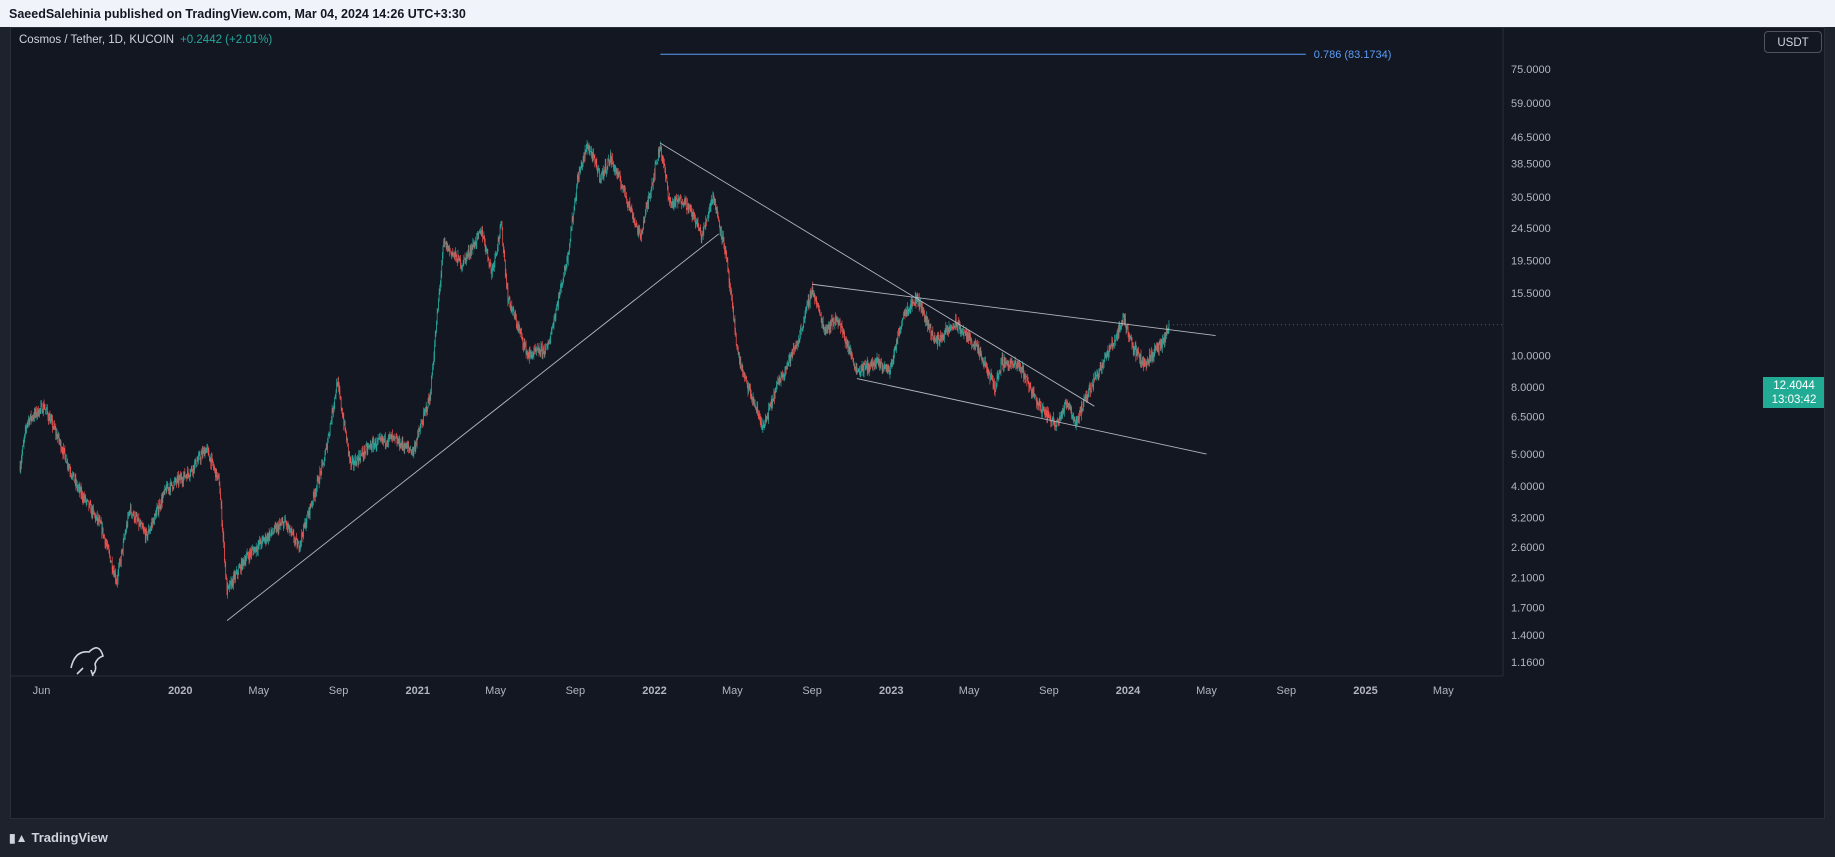 The height and width of the screenshot is (857, 1835). What do you see at coordinates (58, 837) in the screenshot?
I see `tradingview-logo: ▮▲ TradingView` at bounding box center [58, 837].